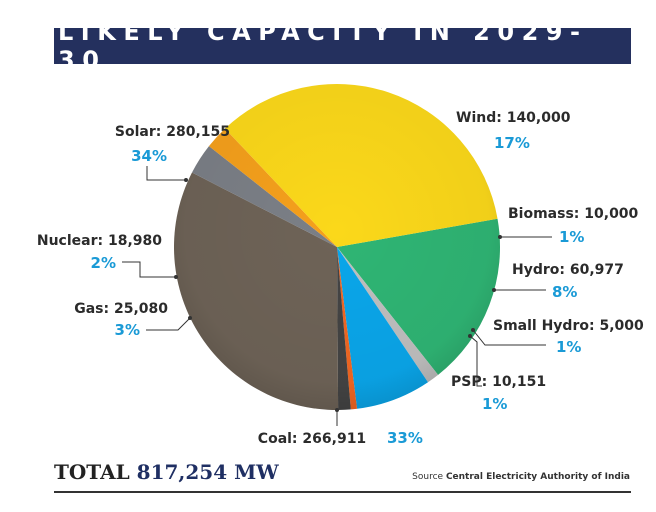 This screenshot has width=656, height=512. I want to click on slice-label-hydro: Hydro: 60,977, so click(568, 270).